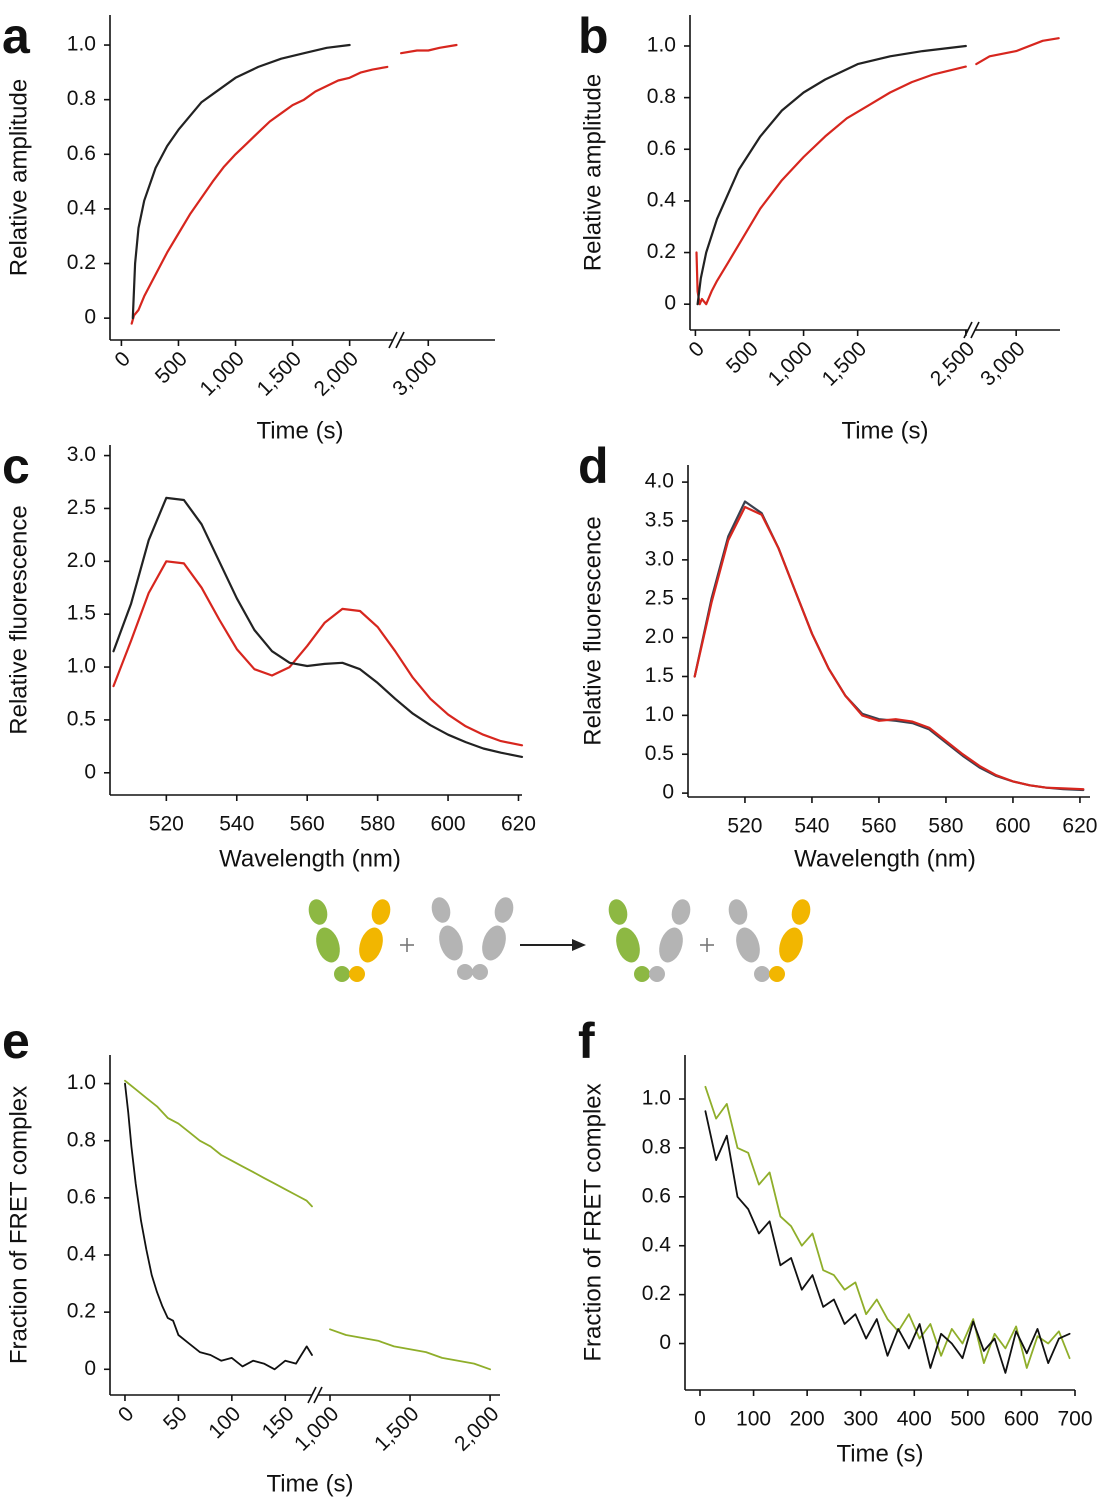 The height and width of the screenshot is (1500, 1109). Describe the element at coordinates (860, 1419) in the screenshot. I see `x-tick-label: 300` at that location.